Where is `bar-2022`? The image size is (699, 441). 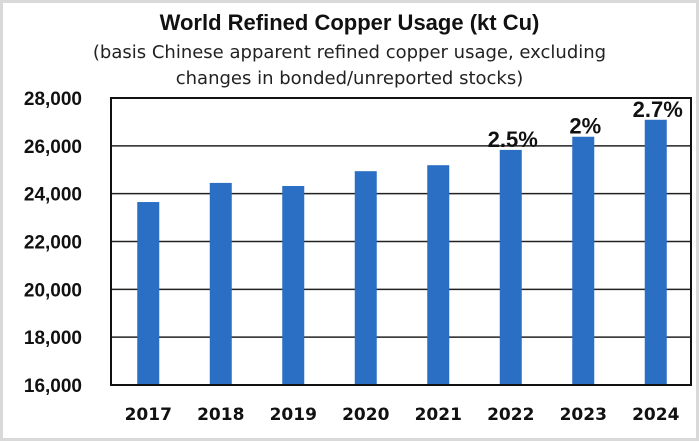
bar-2022 is located at coordinates (510, 267).